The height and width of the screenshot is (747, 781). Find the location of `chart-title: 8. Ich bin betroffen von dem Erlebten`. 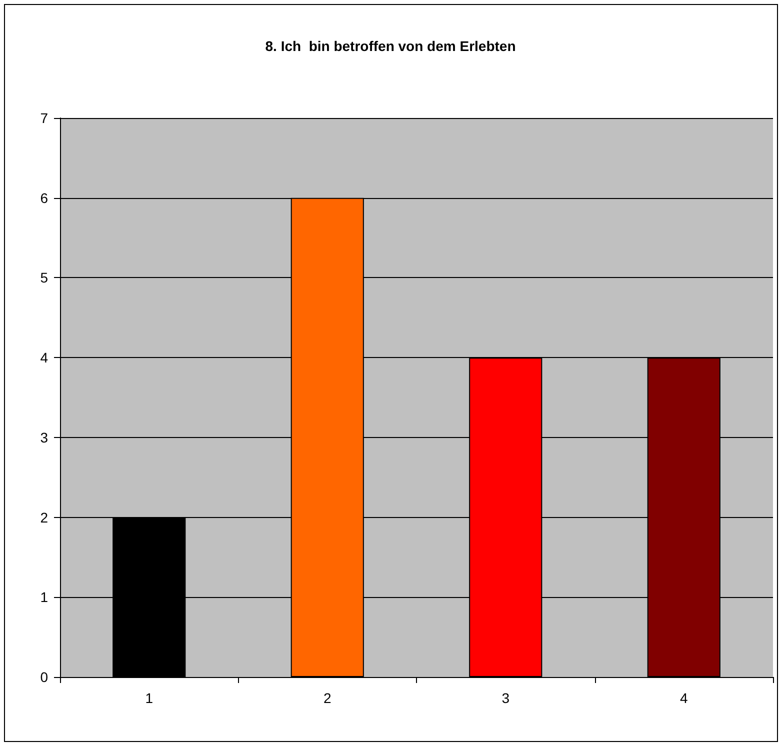

chart-title: 8. Ich bin betroffen von dem Erlebten is located at coordinates (390, 46).